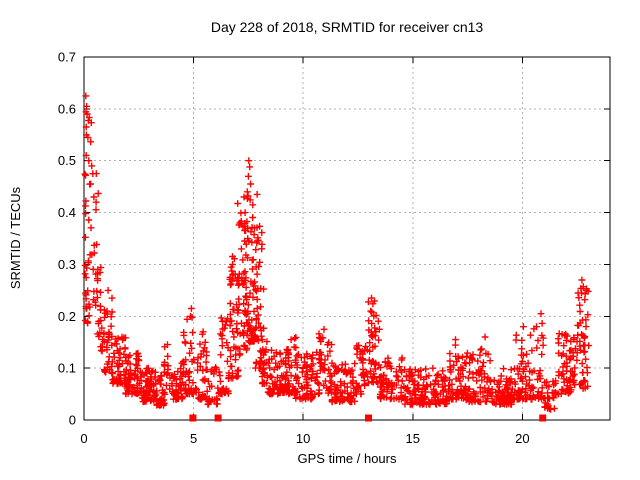 The width and height of the screenshot is (640, 480). I want to click on y-tick-label: 0, so click(72, 420).